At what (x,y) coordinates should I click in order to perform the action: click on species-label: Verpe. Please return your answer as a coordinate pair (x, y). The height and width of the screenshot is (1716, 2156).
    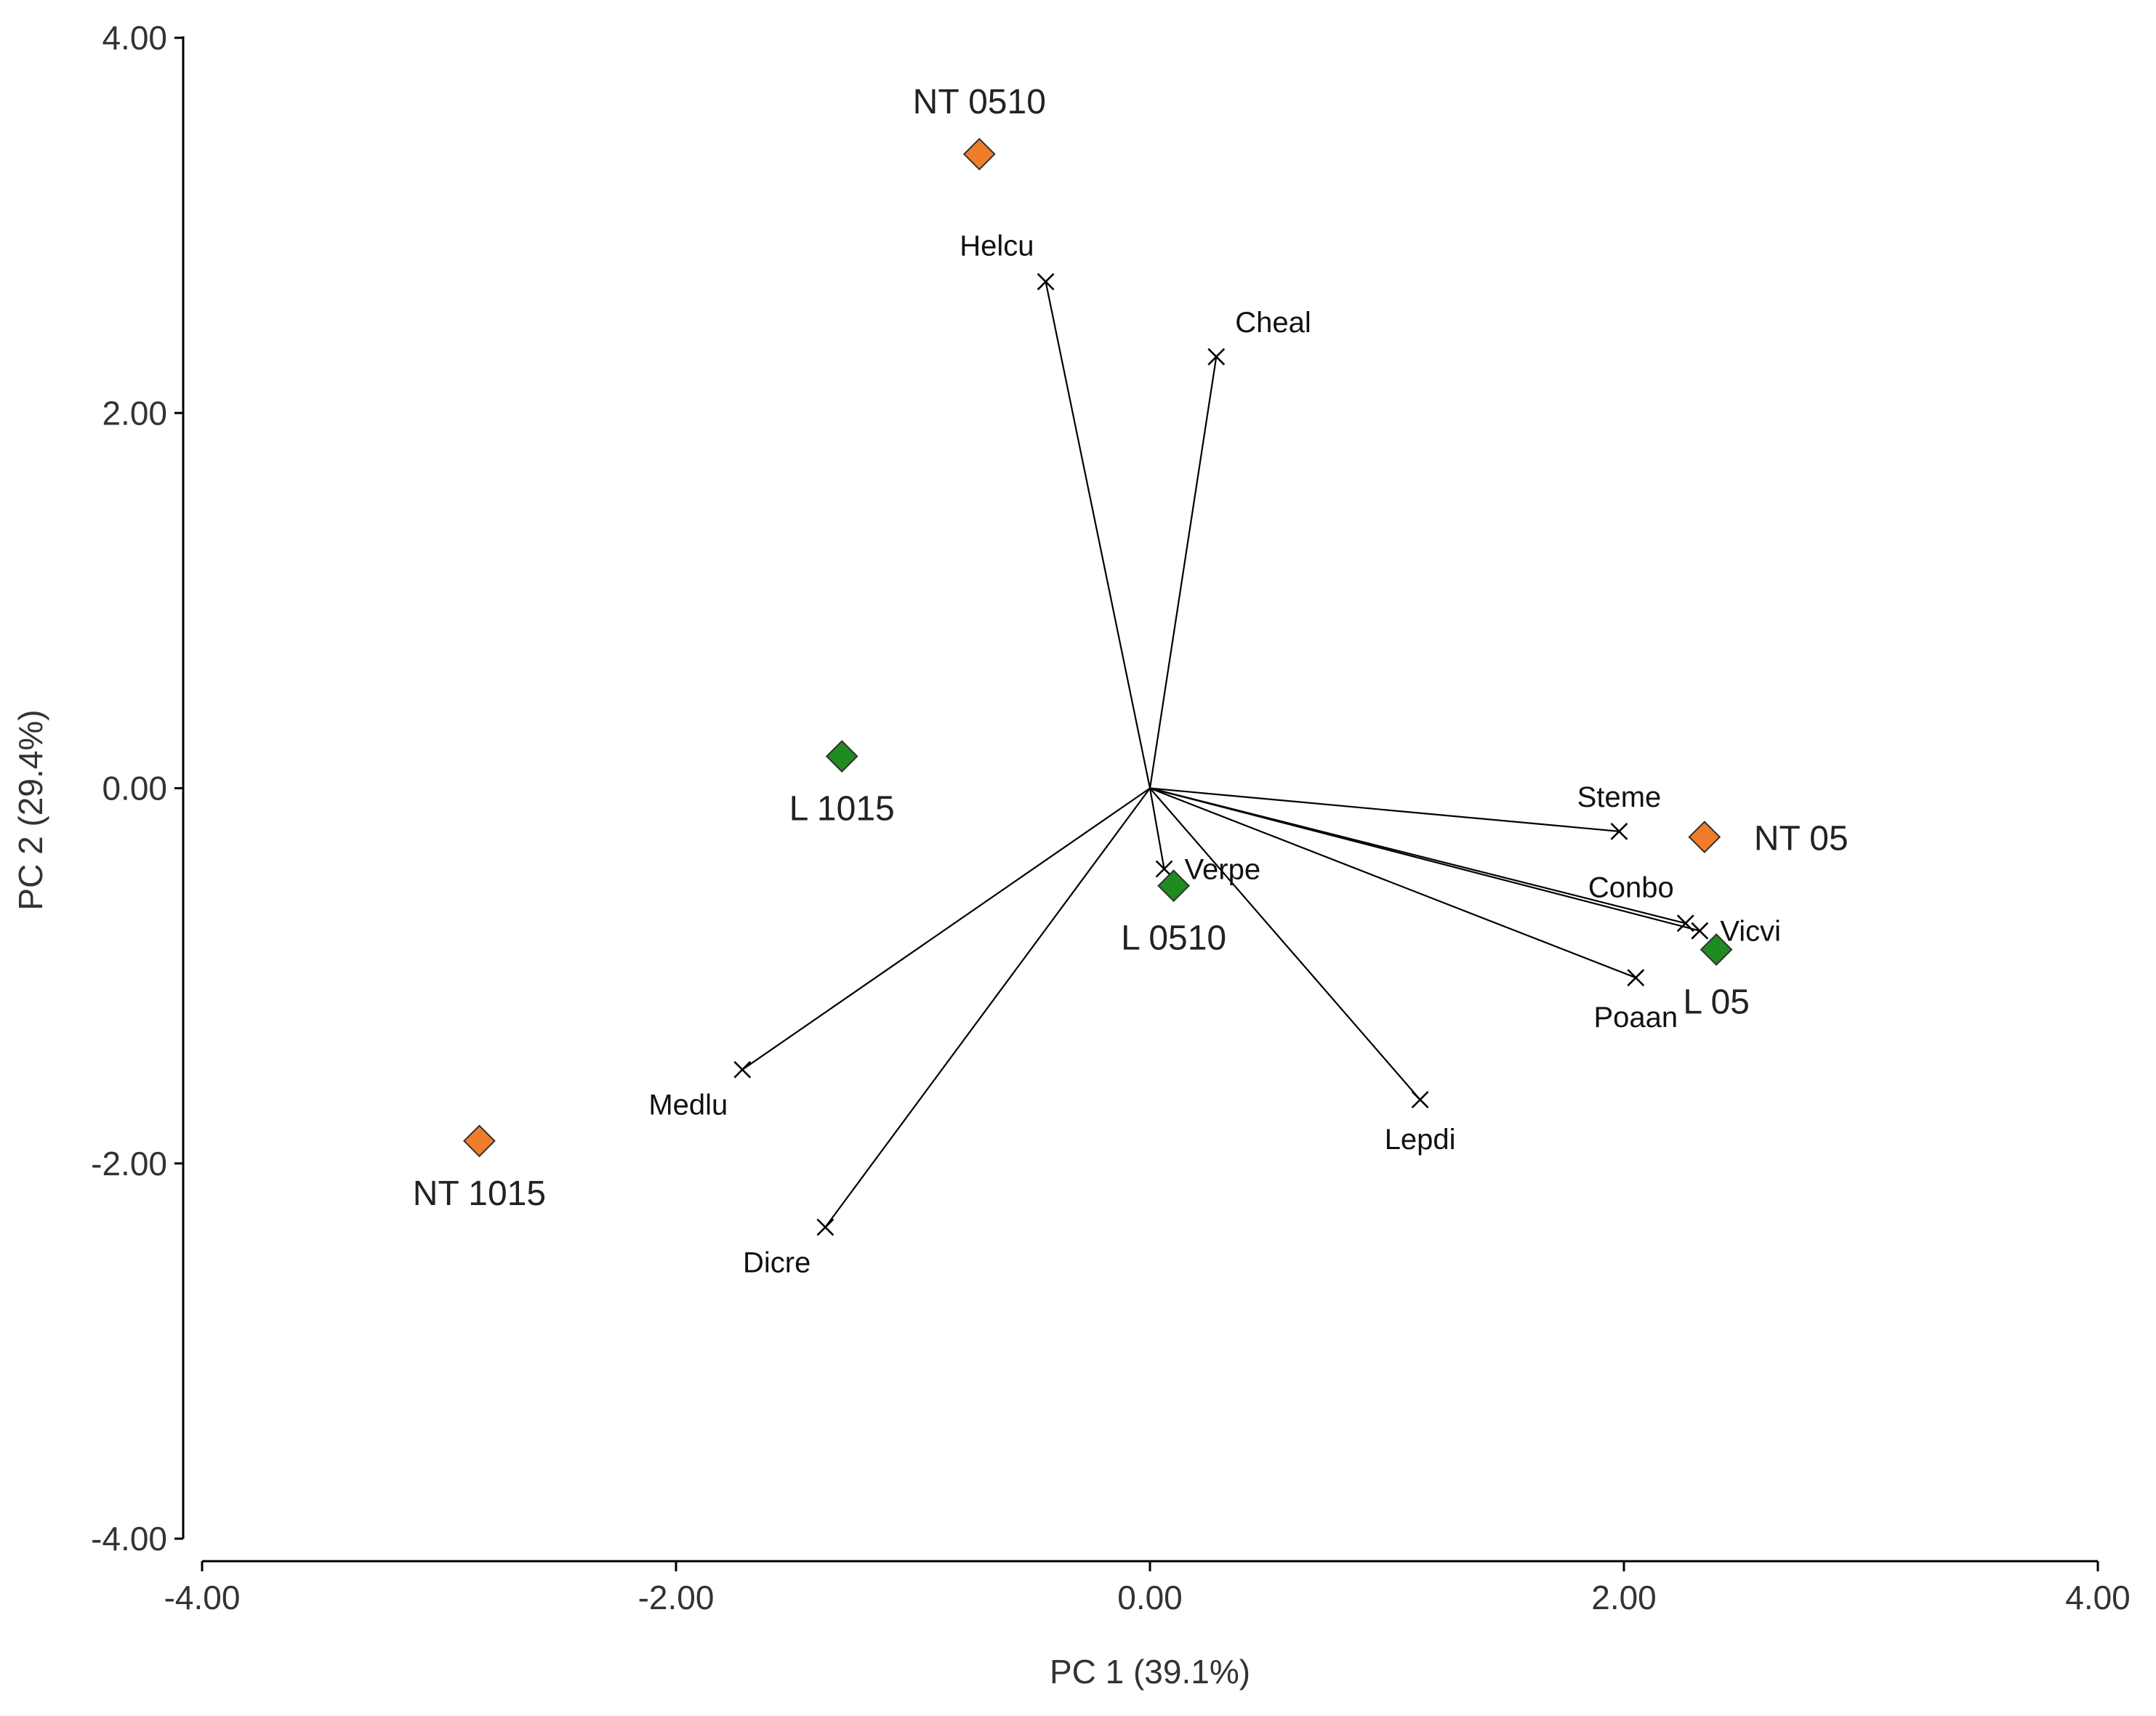
    Looking at the image, I should click on (1223, 869).